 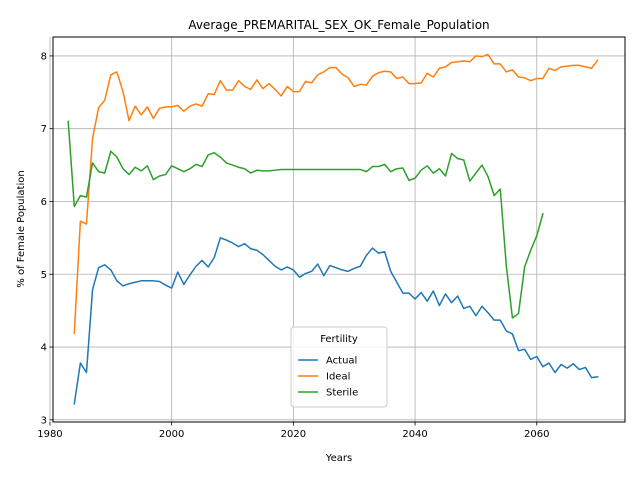 I want to click on y-tick-label: 5, so click(x=44, y=275).